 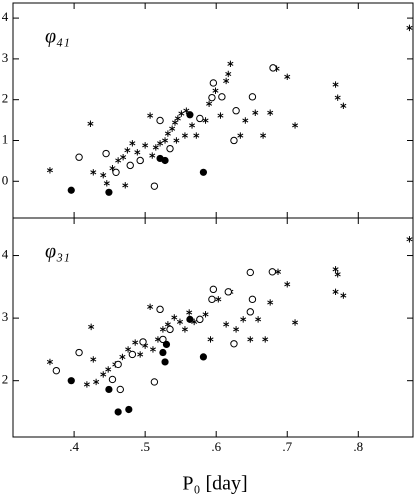 I want to click on x-tick-label: .5, so click(x=145, y=446).